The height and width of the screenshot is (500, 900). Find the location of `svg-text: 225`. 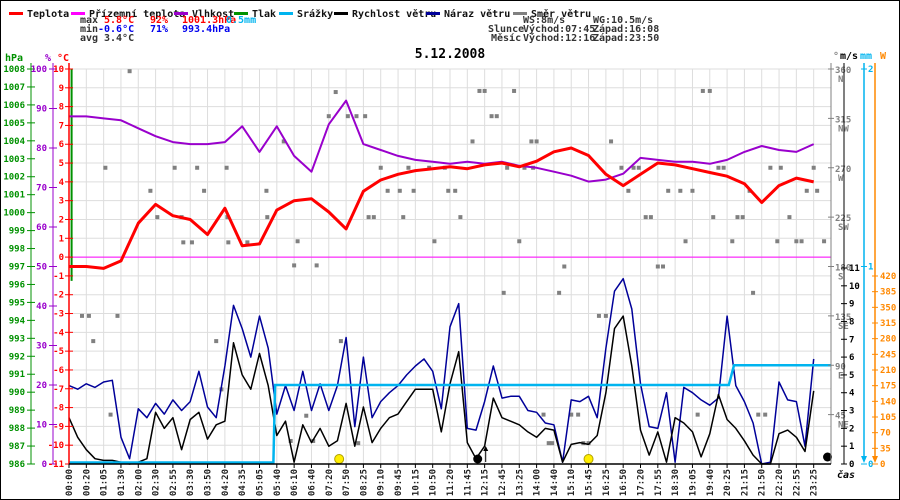

svg-text: 225 is located at coordinates (843, 219).